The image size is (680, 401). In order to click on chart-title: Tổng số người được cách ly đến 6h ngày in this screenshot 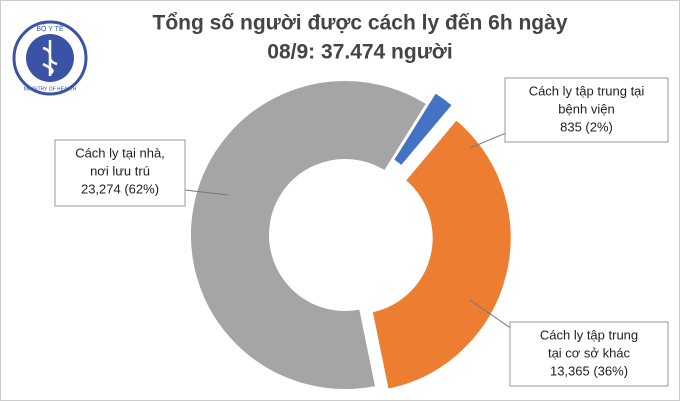, I will do `click(360, 23)`.